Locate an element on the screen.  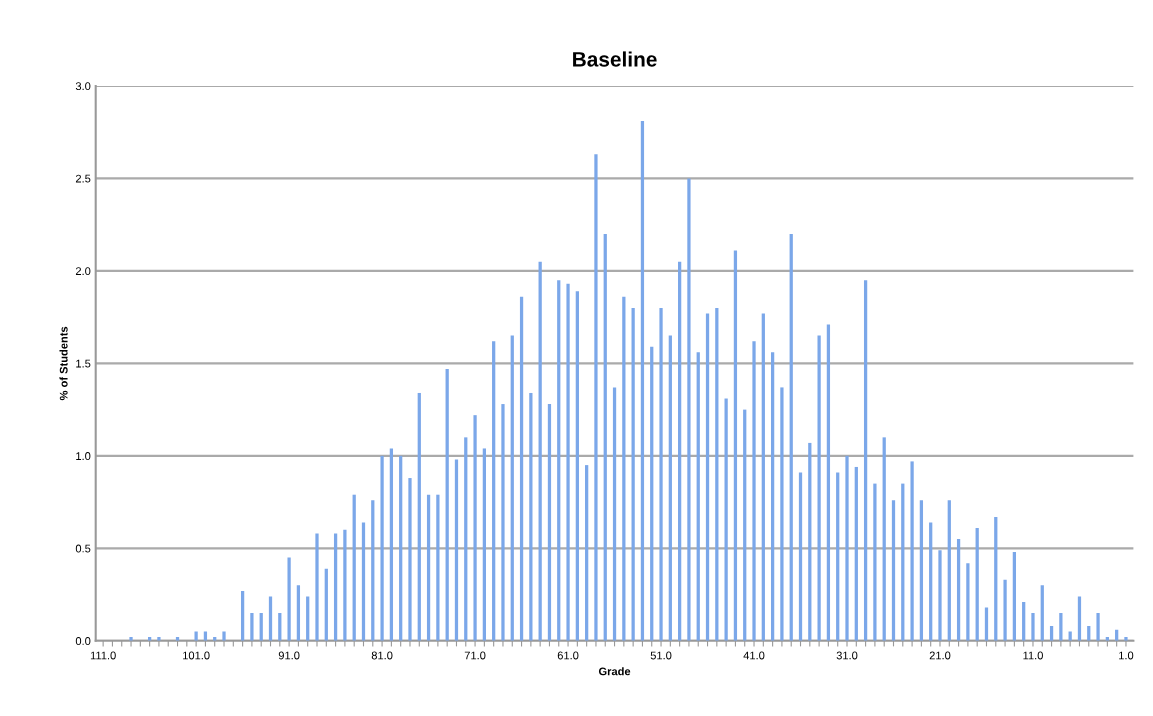
y-tick-label: 3.0 is located at coordinates (83, 86).